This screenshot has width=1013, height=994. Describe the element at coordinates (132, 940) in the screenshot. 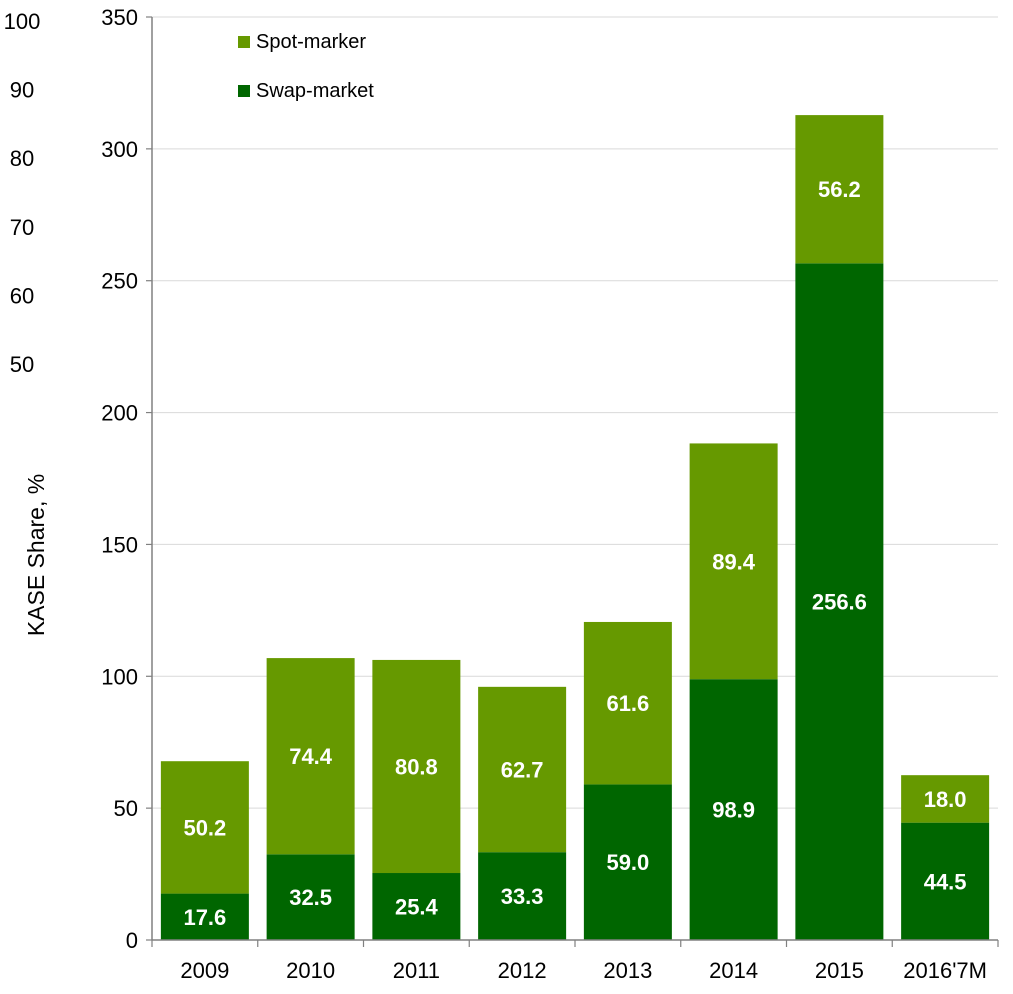

I see `y-tick-label: 0` at that location.